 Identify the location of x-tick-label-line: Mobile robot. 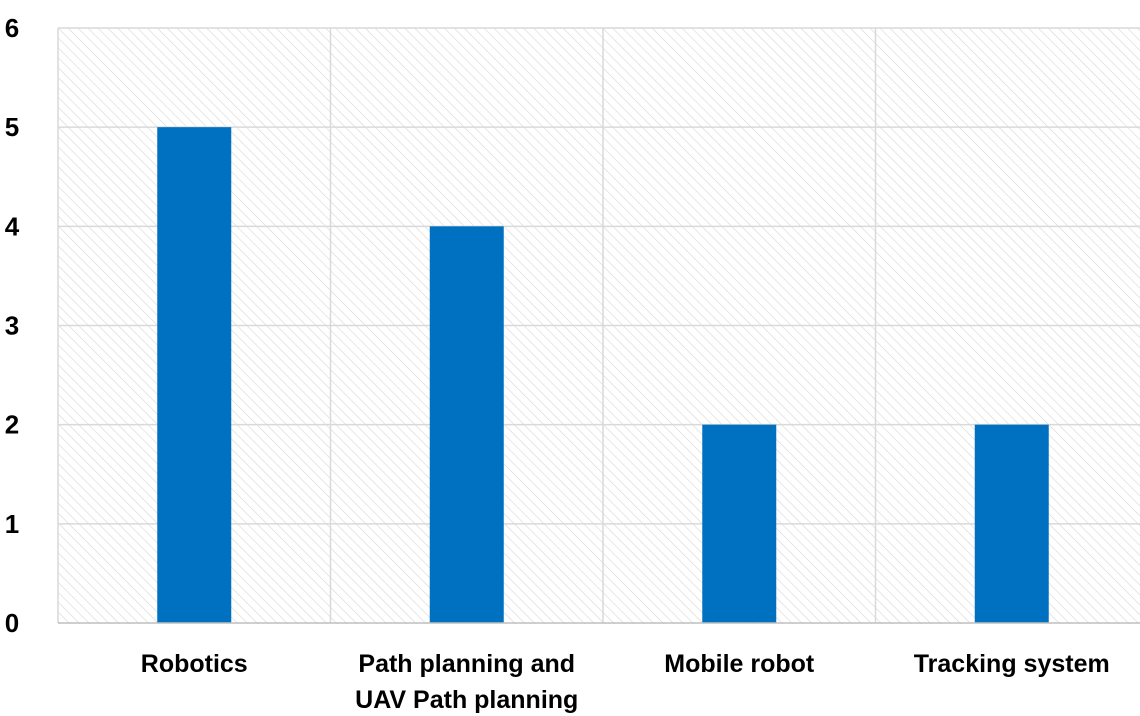
(739, 664).